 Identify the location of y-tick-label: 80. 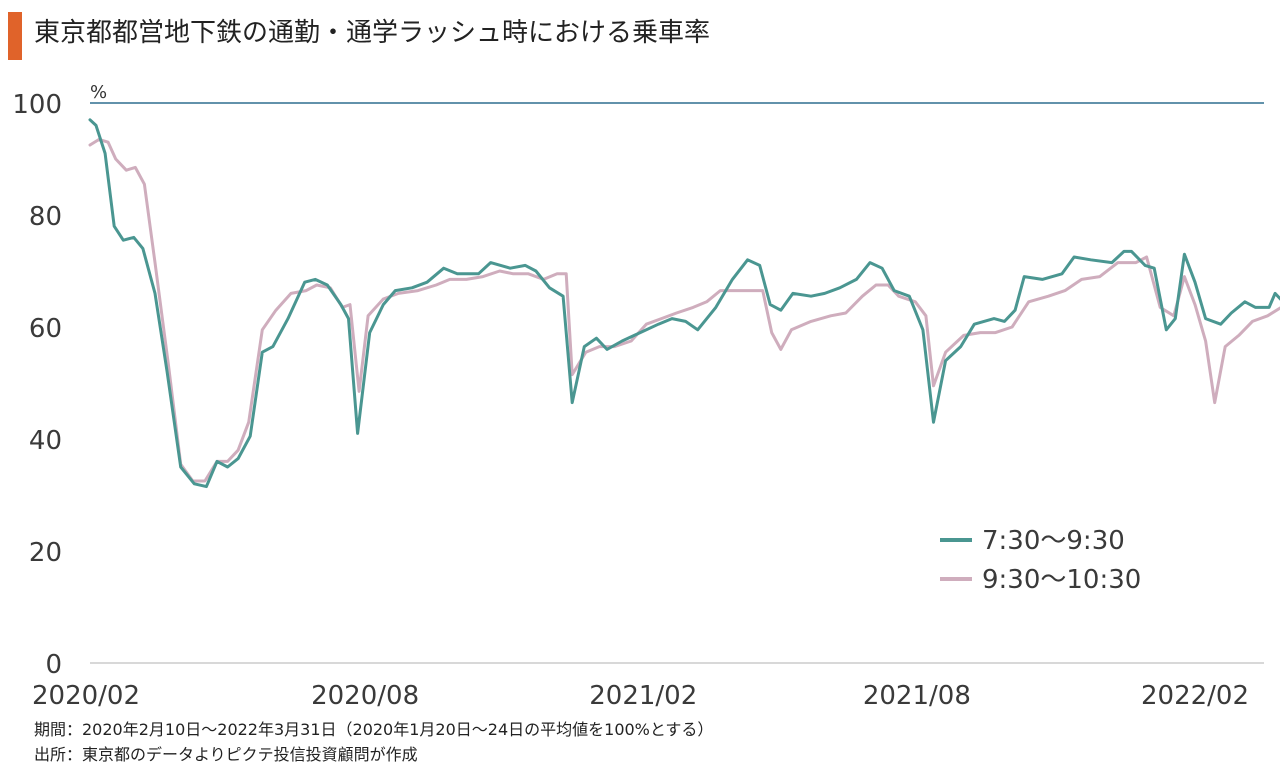
(45, 217).